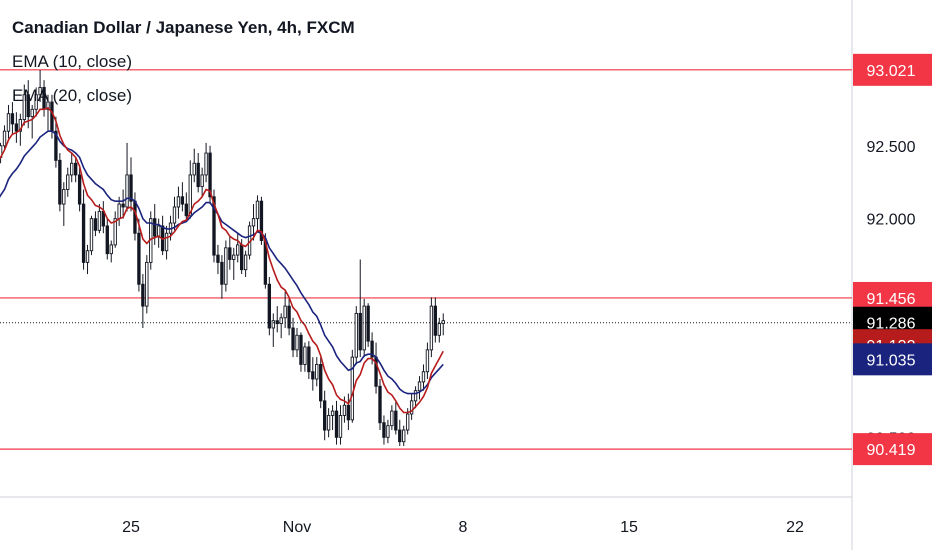 Image resolution: width=932 pixels, height=550 pixels. I want to click on price-tick-label: 92.500, so click(891, 147).